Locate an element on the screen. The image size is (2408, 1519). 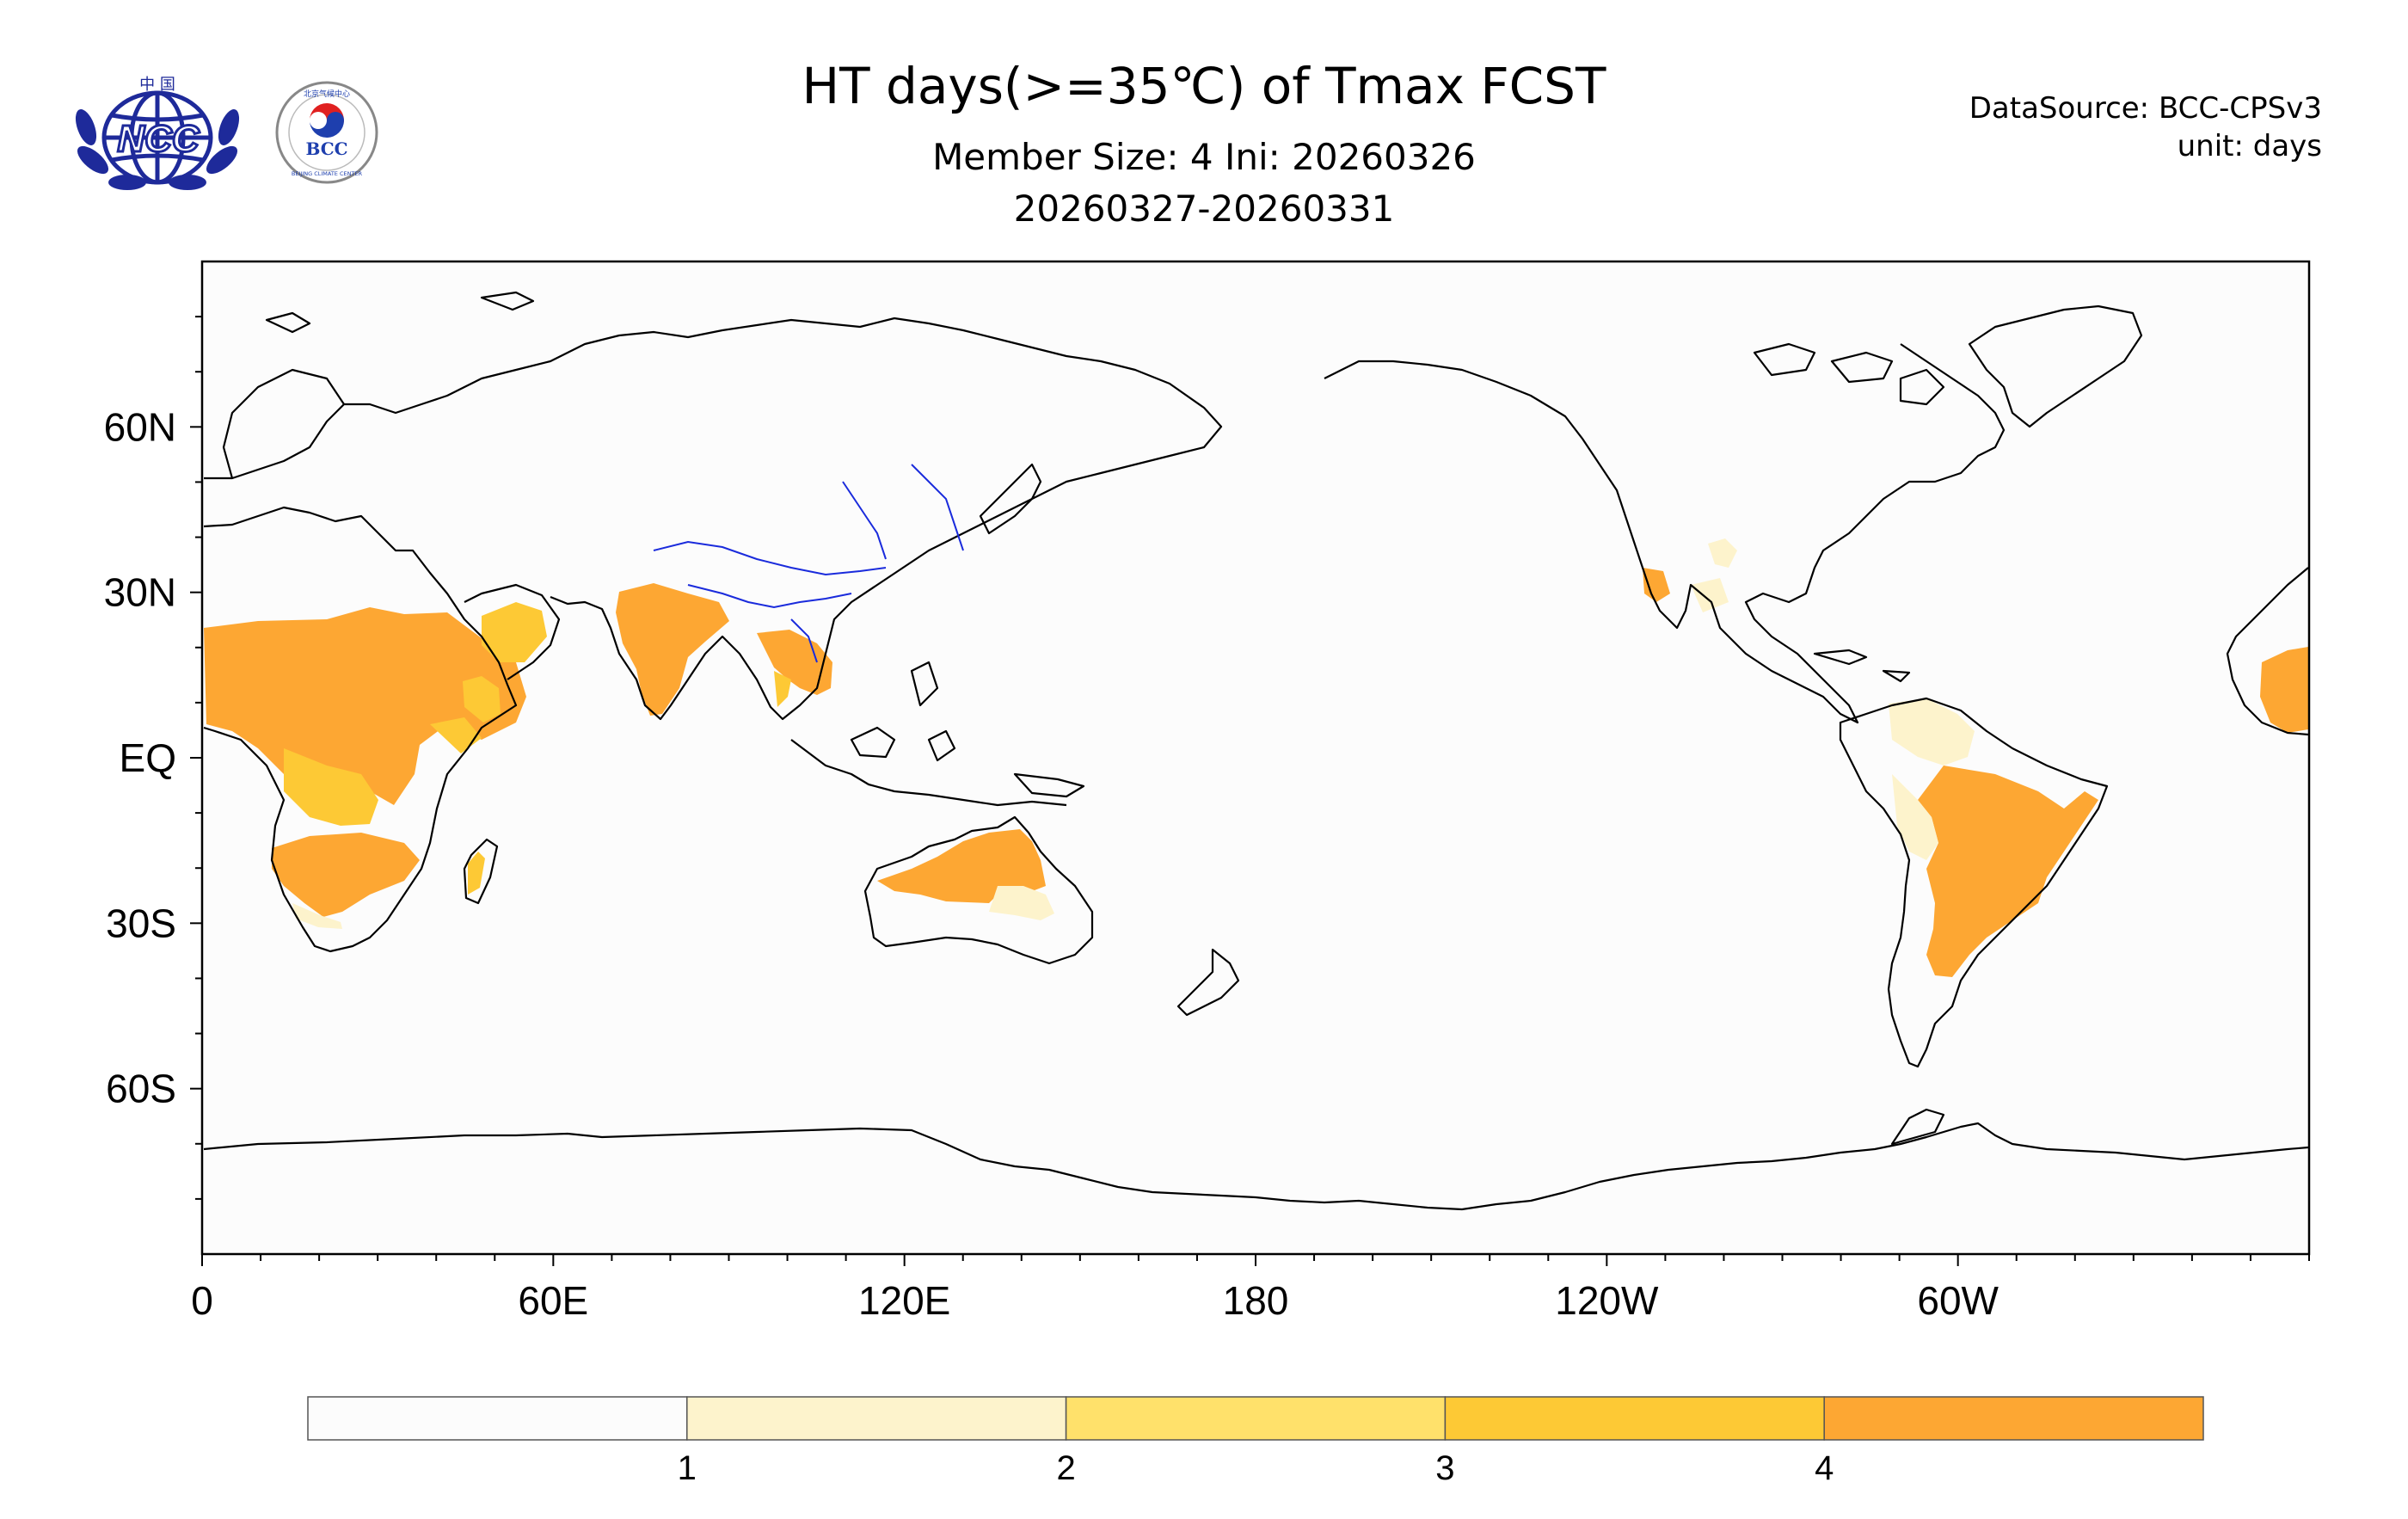
shade-peninsula is located at coordinates (782, 689).